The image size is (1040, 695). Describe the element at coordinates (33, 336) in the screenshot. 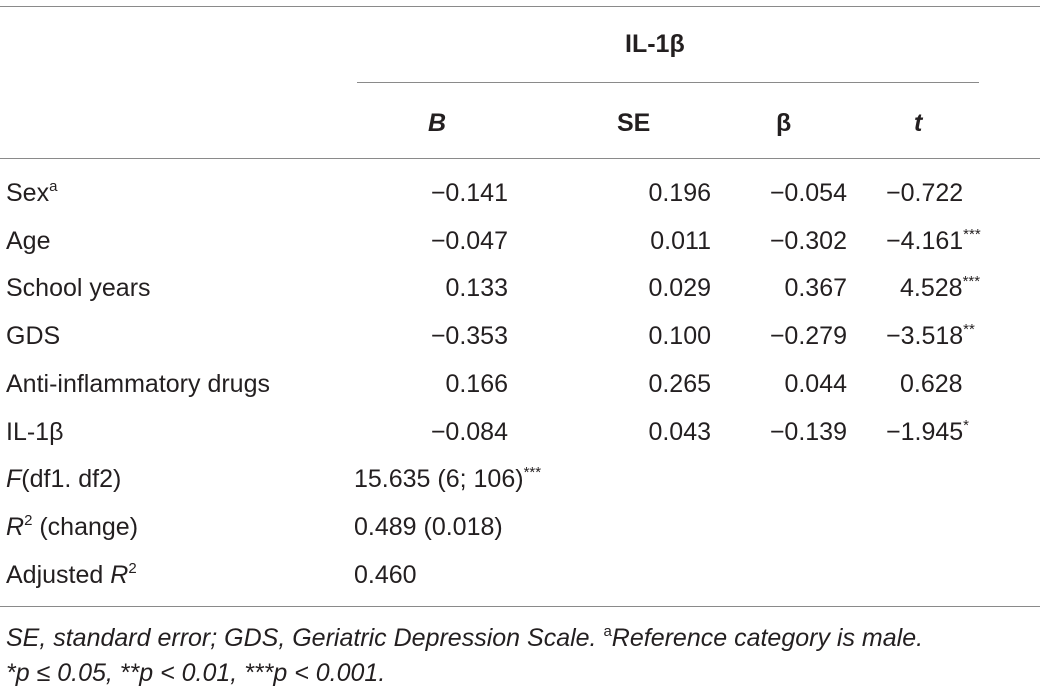

I see `row-label: GDS` at that location.